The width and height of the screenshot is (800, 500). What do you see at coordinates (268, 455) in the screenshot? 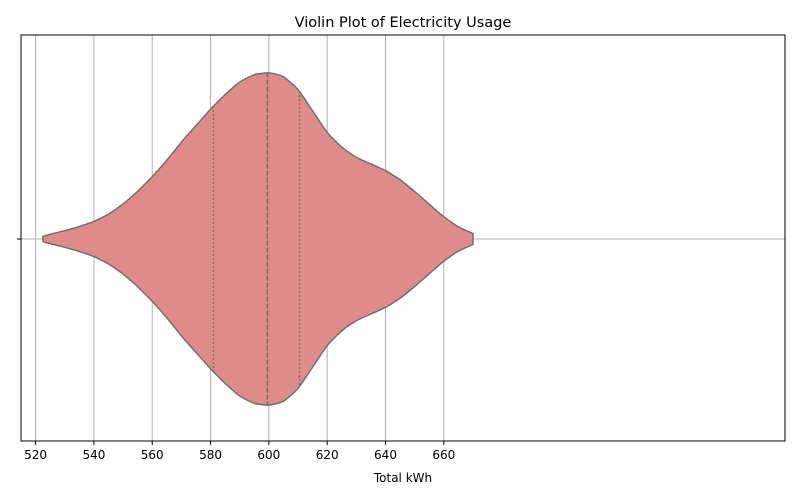
I see `x-tick-label-600: 600` at bounding box center [268, 455].